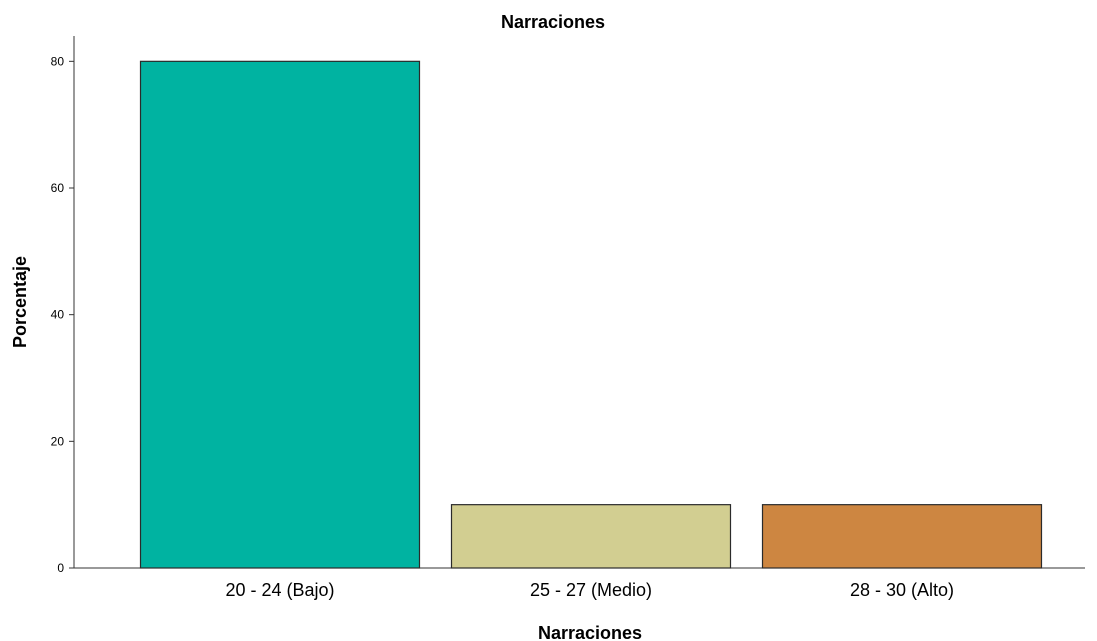  What do you see at coordinates (902, 590) in the screenshot?
I see `x-tick-label: 28 - 30 (Alto)` at bounding box center [902, 590].